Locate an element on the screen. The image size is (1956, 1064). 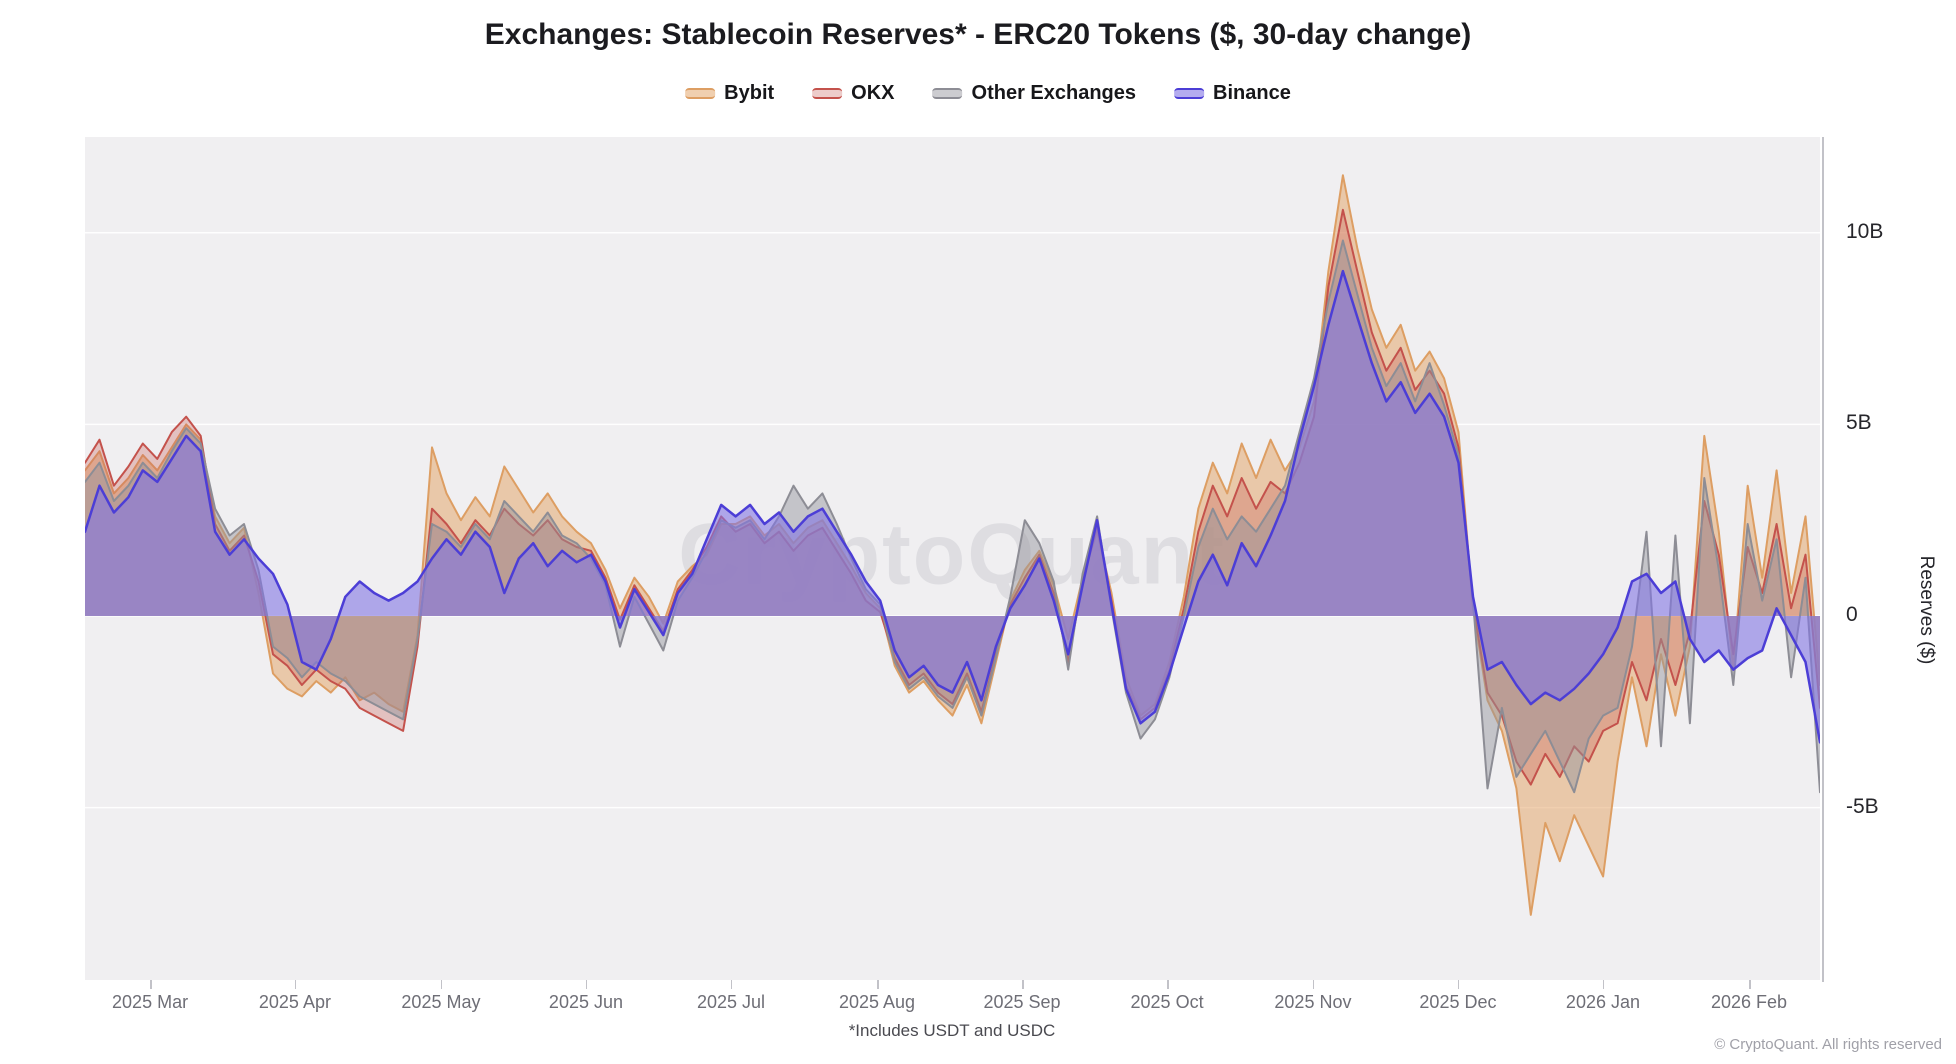
y-tick-label-5B: 5B is located at coordinates (1859, 423).